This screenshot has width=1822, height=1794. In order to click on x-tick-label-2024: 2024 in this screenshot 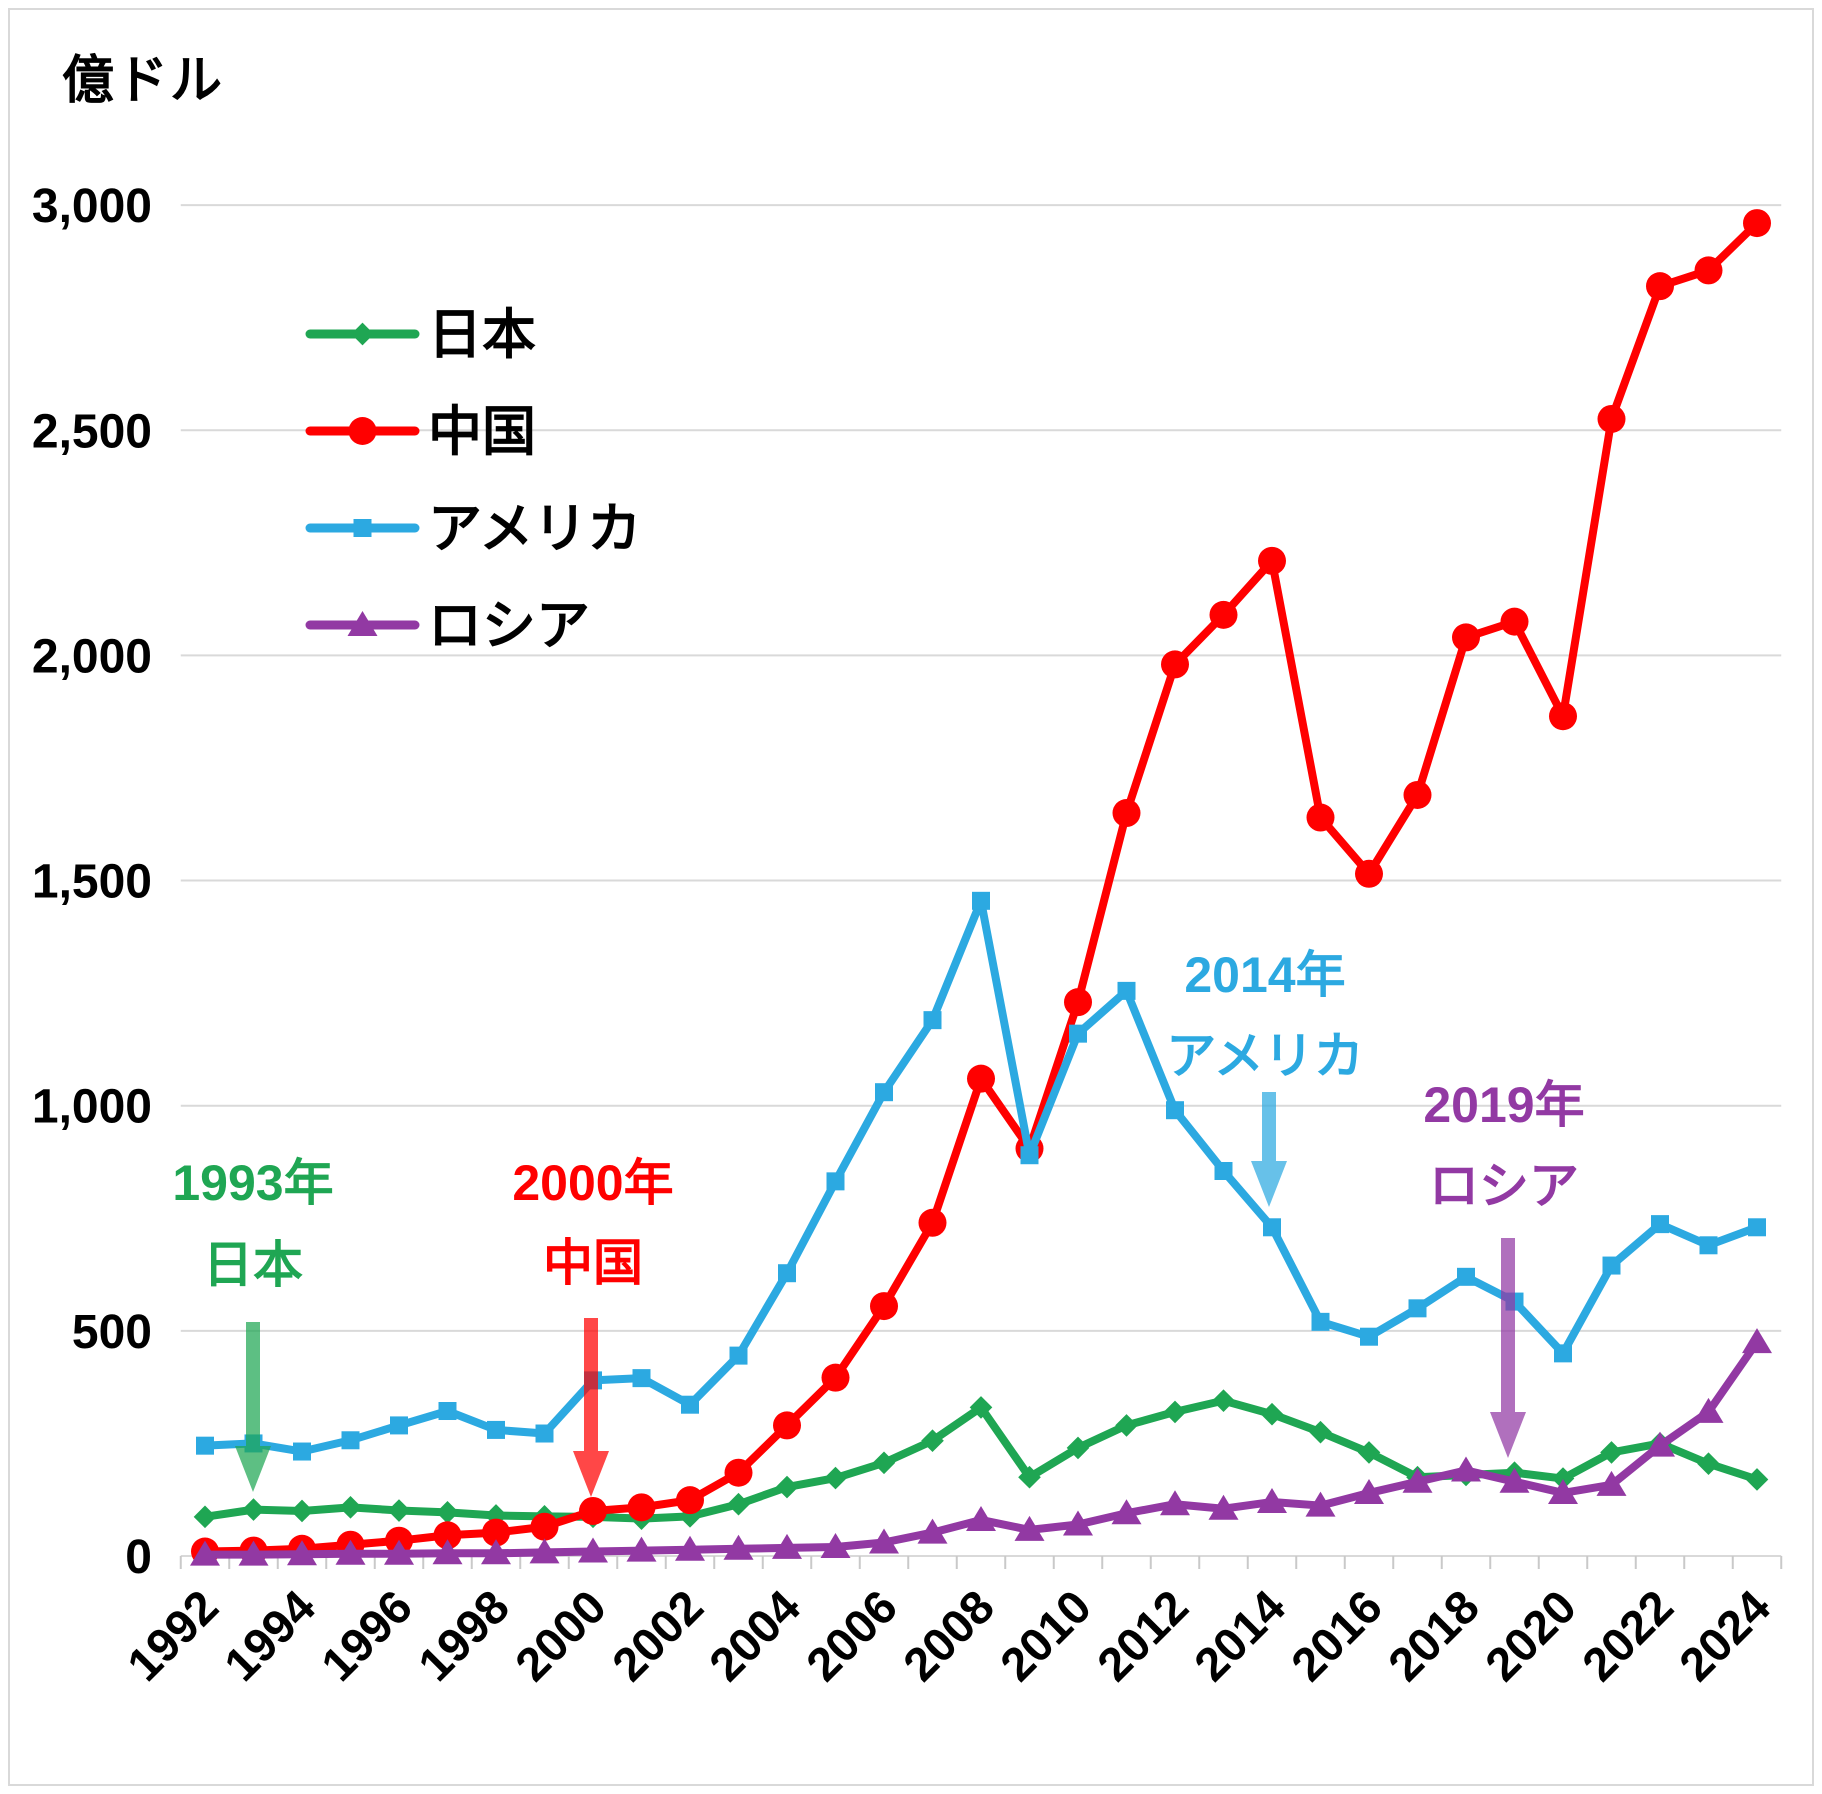, I will do `click(1724, 1635)`.